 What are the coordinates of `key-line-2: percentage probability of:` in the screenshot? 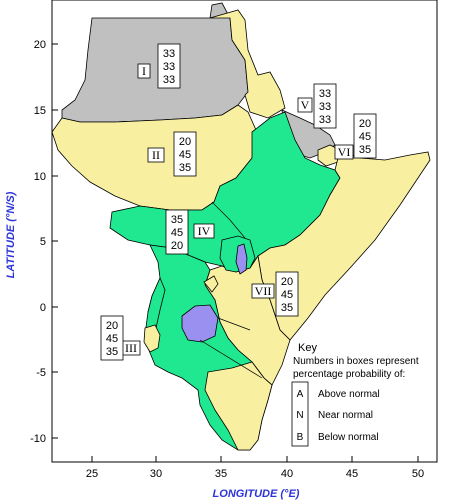 It's located at (349, 374).